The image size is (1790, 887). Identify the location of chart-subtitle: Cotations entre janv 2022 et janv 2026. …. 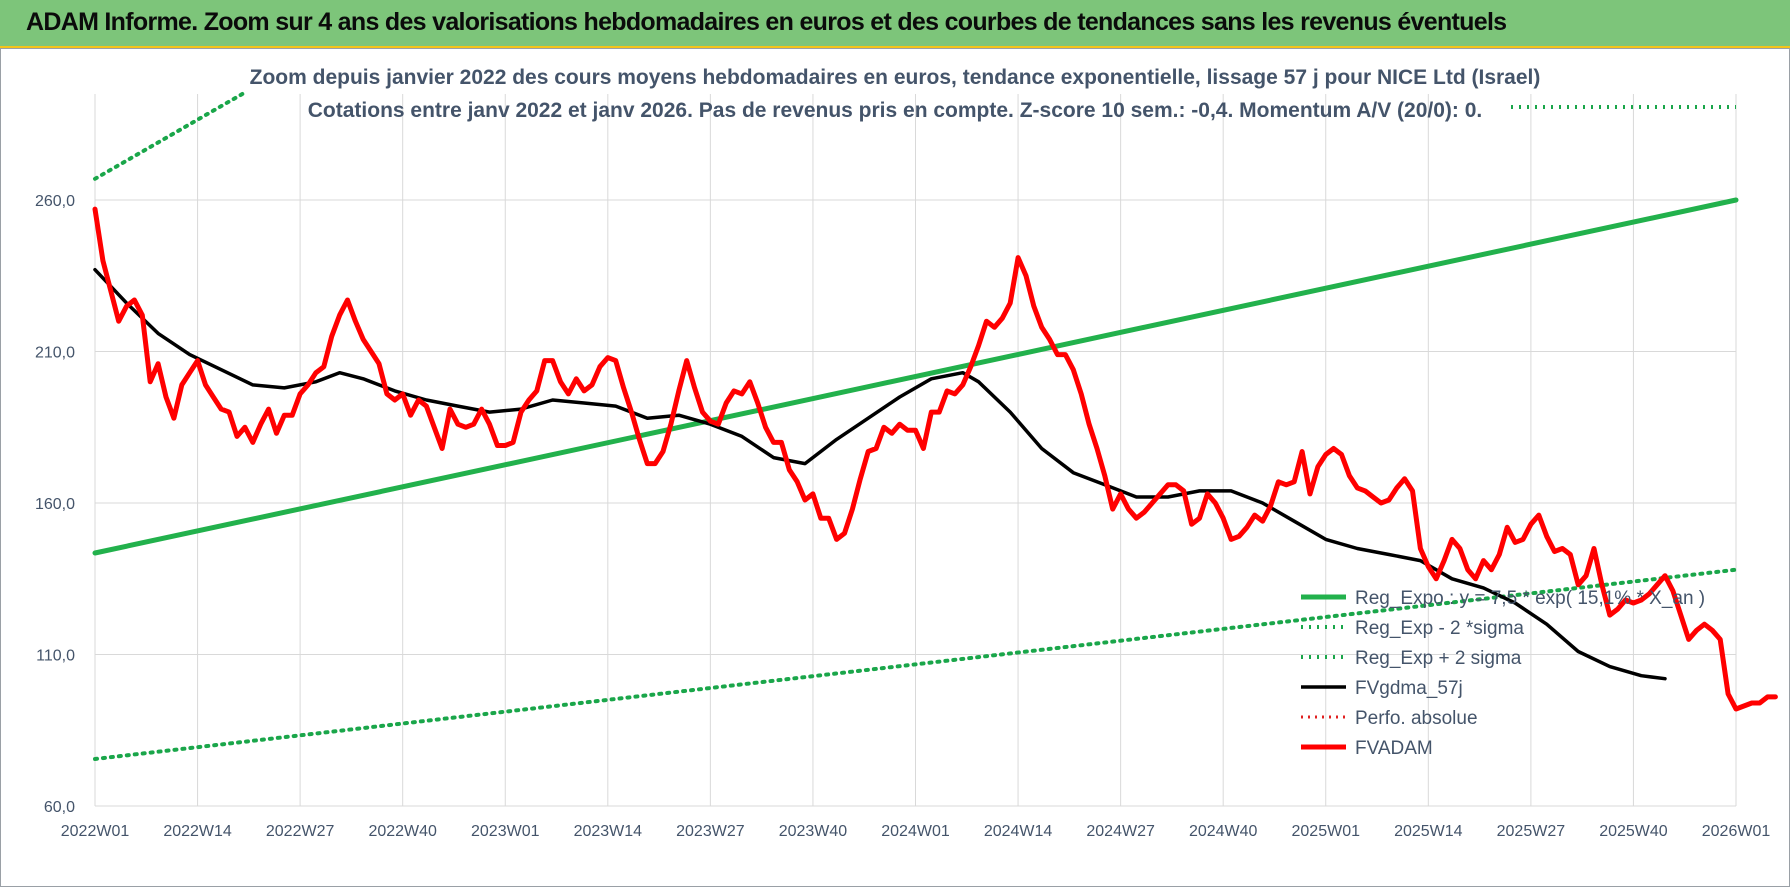
(895, 110).